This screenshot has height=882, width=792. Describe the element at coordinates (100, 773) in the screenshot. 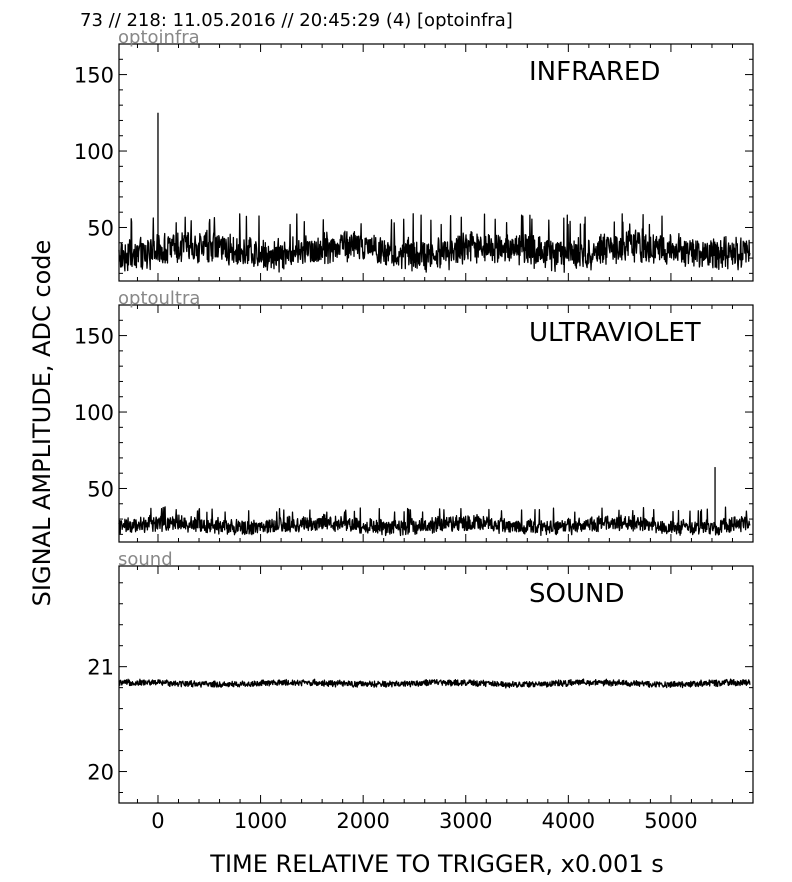

I see `y-tick-label-sound: 20` at that location.